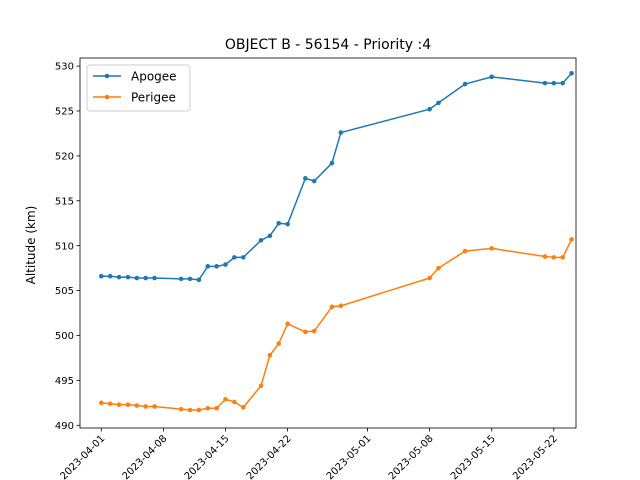  What do you see at coordinates (138, 88) in the screenshot?
I see `legend: Apogee Perigee` at bounding box center [138, 88].